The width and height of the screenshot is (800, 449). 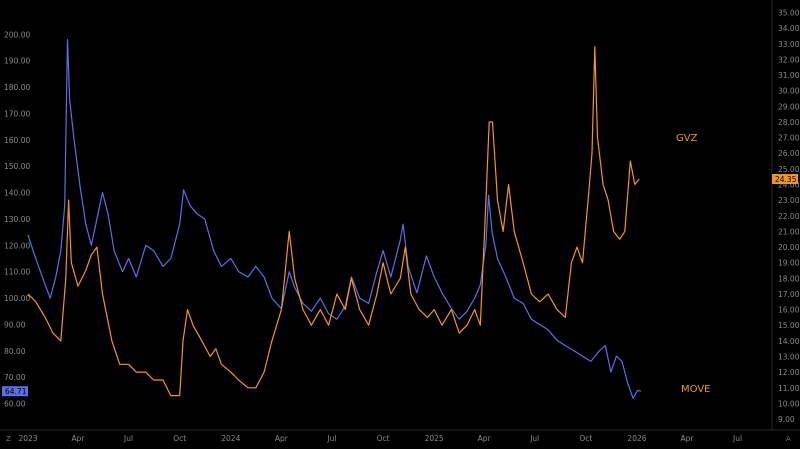 I want to click on right-tick-label: 16.00, so click(x=789, y=310).